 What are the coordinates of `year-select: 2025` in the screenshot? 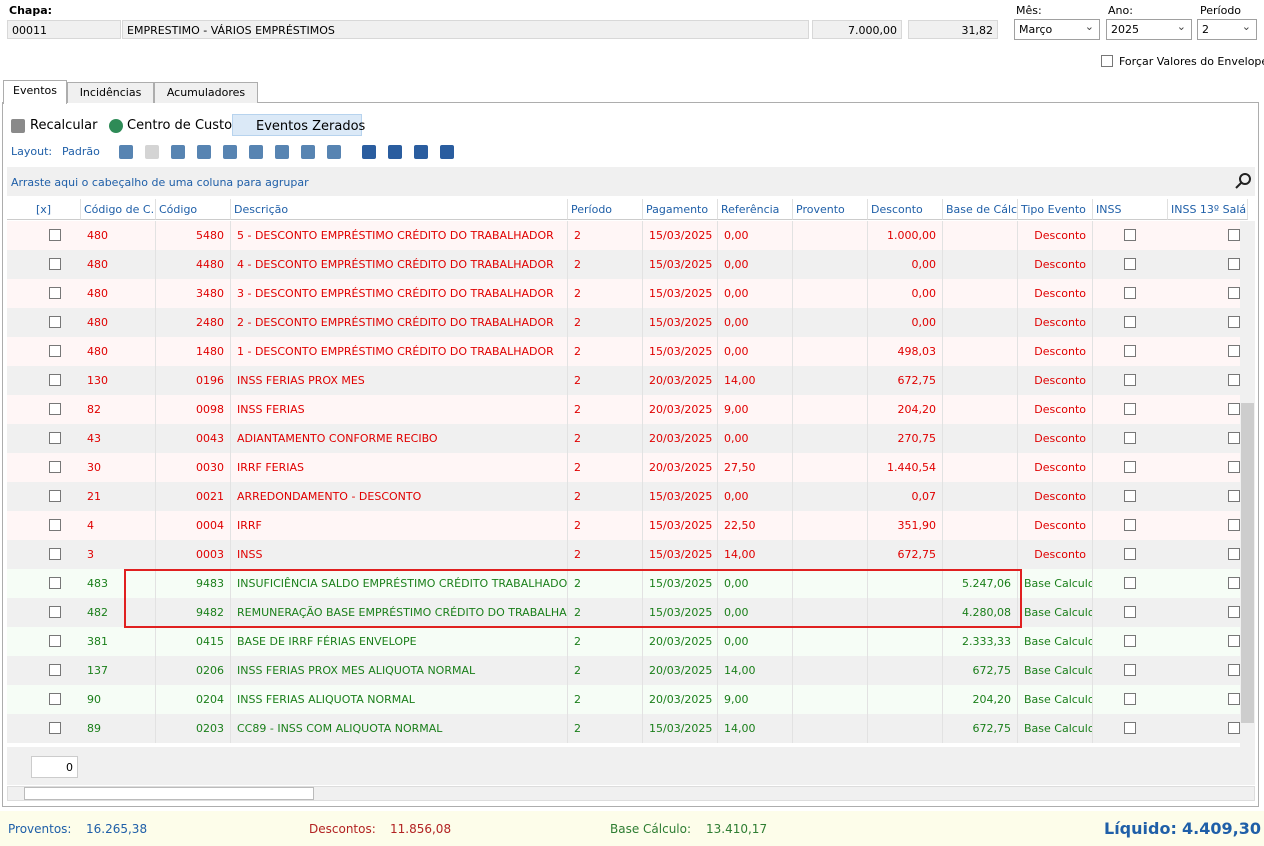 It's located at (1149, 28).